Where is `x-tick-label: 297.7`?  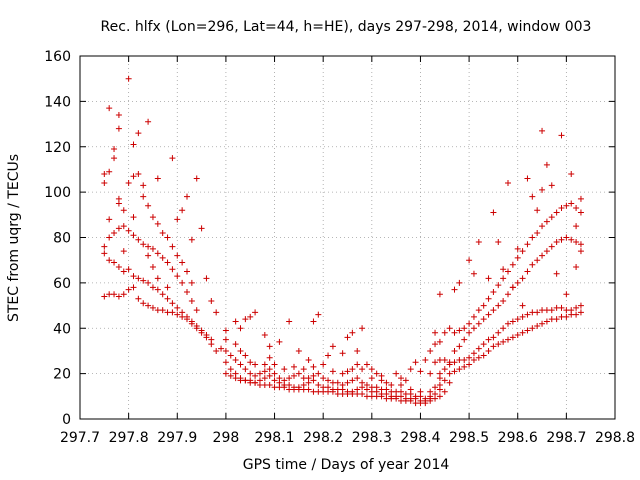
x-tick-label: 297.7 is located at coordinates (80, 438).